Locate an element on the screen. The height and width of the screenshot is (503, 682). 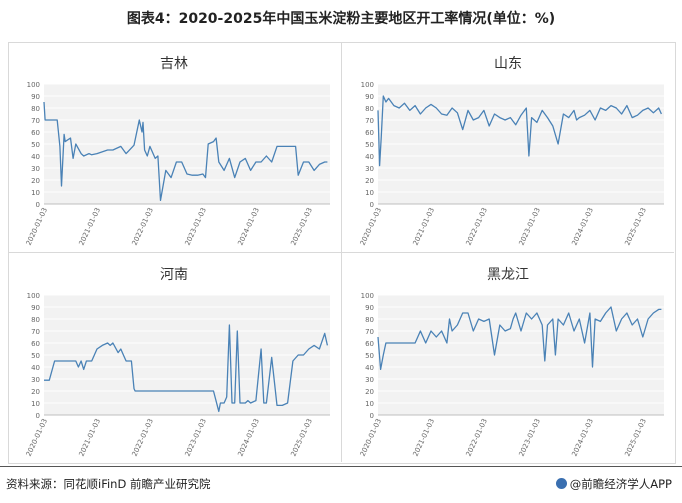
chart-title: 河南 is located at coordinates (174, 275).